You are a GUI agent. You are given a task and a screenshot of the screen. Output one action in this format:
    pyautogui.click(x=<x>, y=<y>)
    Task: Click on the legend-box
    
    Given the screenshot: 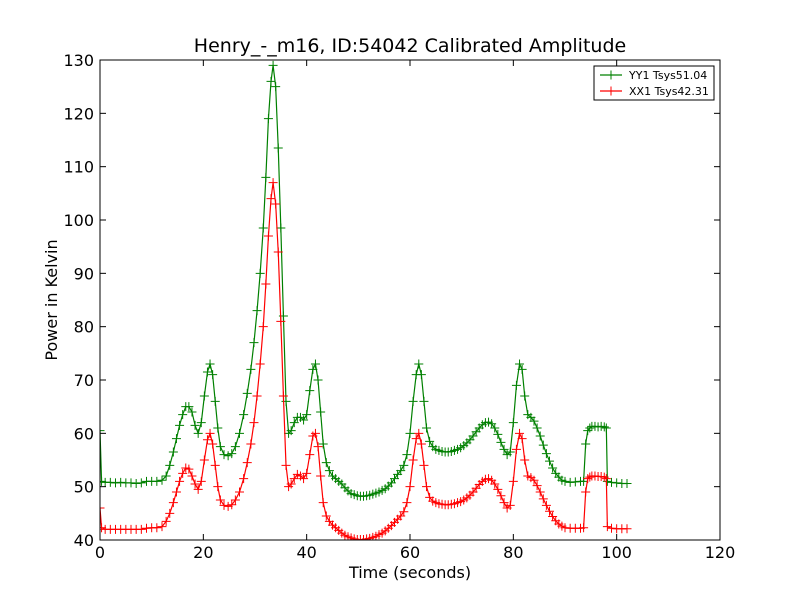 What is the action you would take?
    pyautogui.click(x=654, y=83)
    